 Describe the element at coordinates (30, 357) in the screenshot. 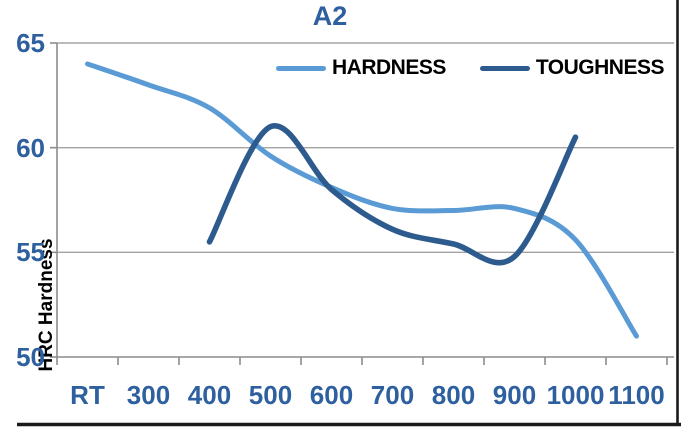

I see `y-tick-label: 50` at that location.